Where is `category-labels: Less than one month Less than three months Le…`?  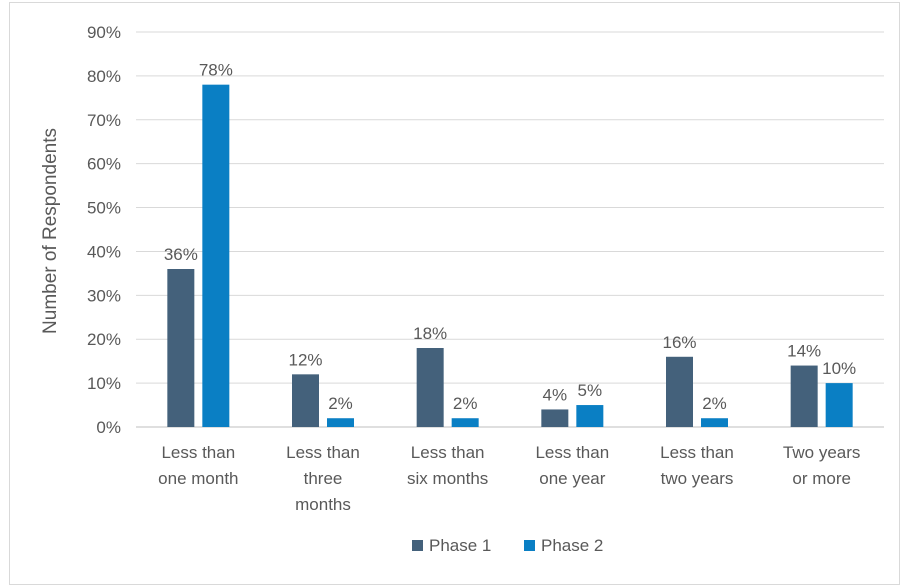
category-labels: Less than one month Less than three months Le… is located at coordinates (509, 478).